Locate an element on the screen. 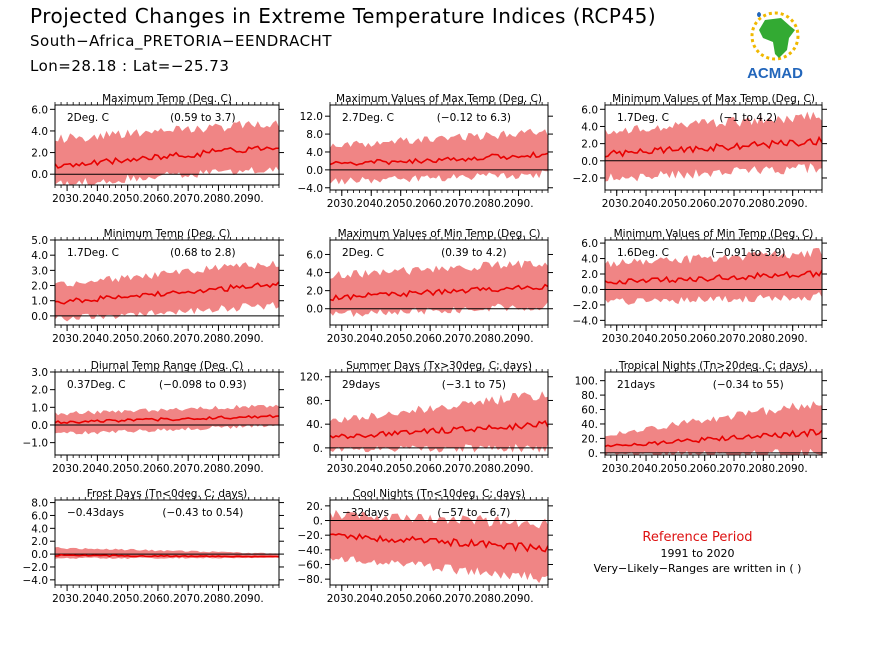  logo-text: ACMAD is located at coordinates (775, 73).